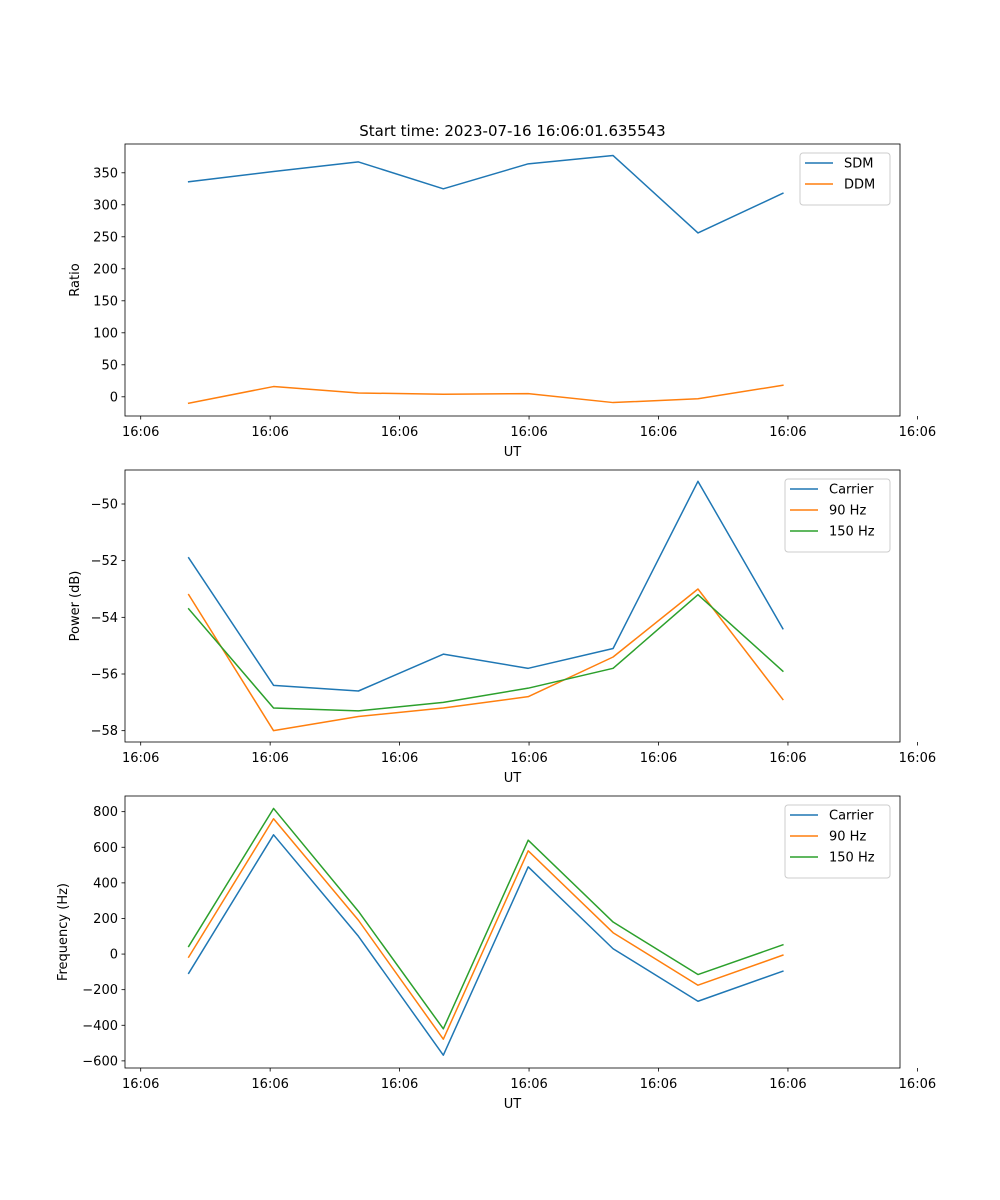 Image resolution: width=1000 pixels, height=1200 pixels. Describe the element at coordinates (104, 505) in the screenshot. I see `y-tick-label: −50` at that location.